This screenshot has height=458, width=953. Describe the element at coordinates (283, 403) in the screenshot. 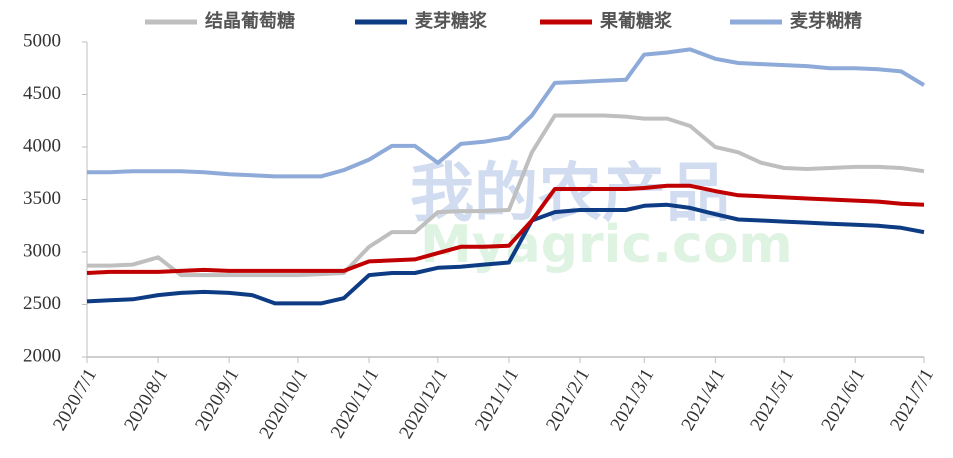

I see `x-tick-label: 2020/10/1` at that location.